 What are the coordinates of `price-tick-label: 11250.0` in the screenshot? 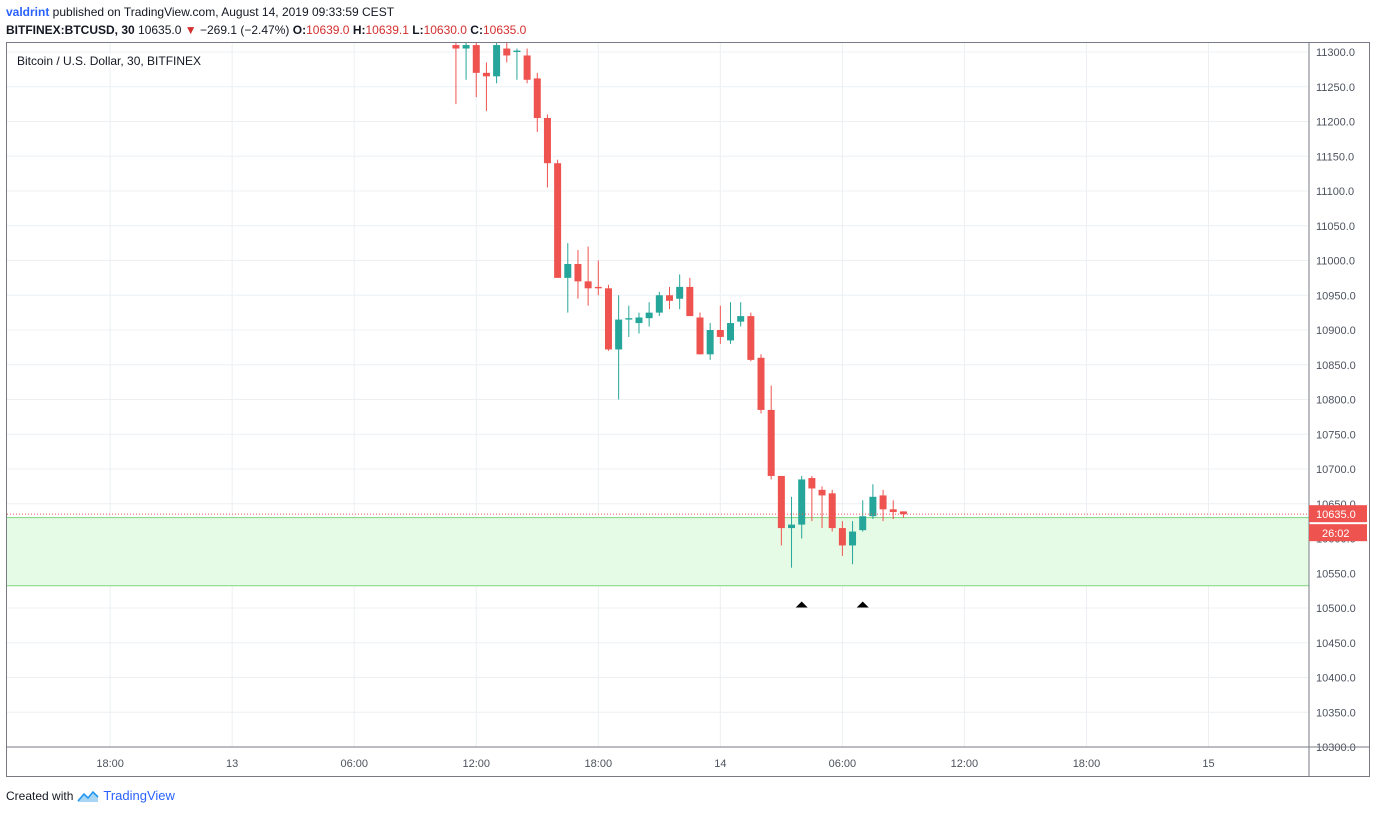 It's located at (1335, 88).